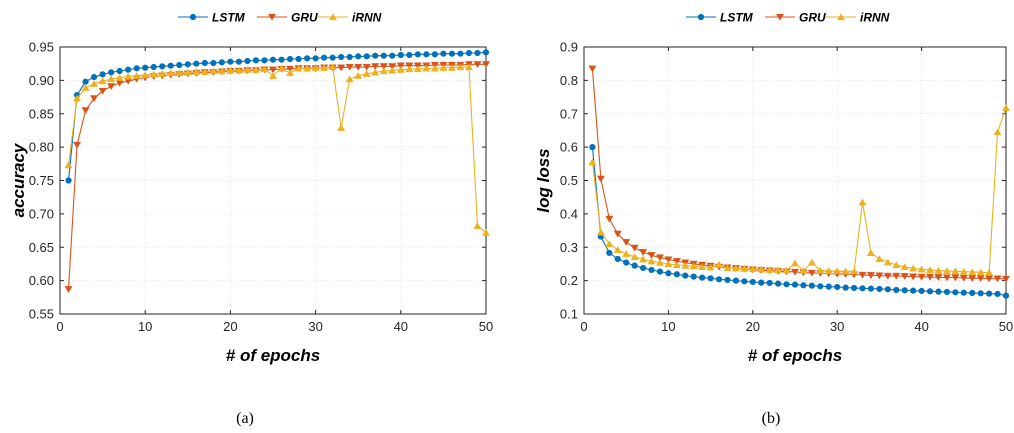  I want to click on x-tick-label-b-4: 40, so click(921, 326).